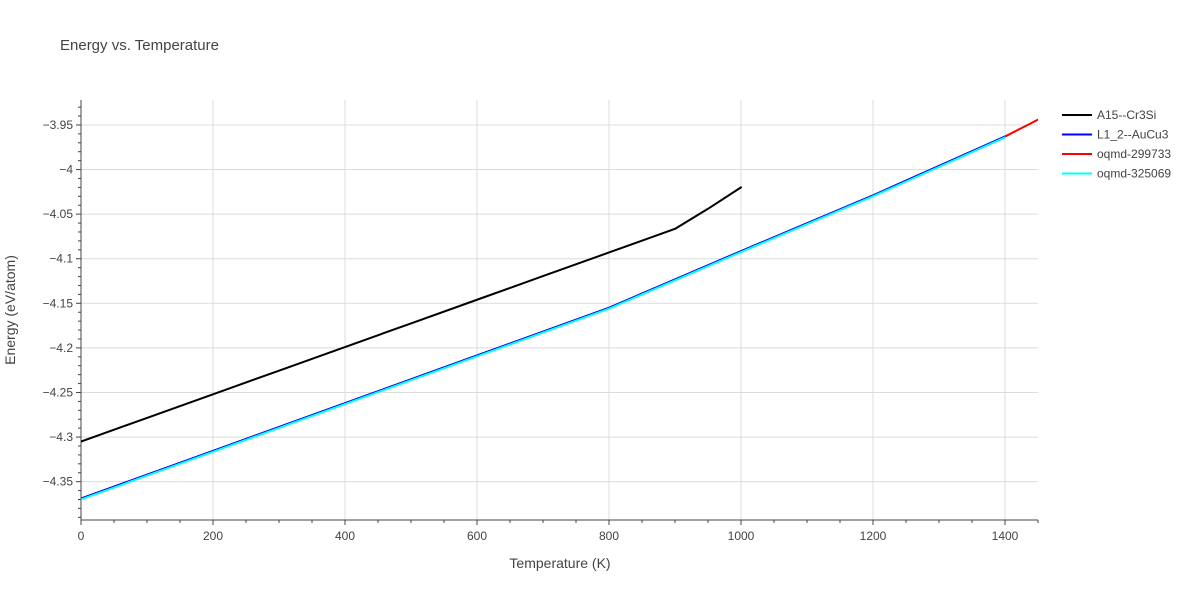 The height and width of the screenshot is (605, 1200). I want to click on legend-label-oqmd-325069: oqmd-325069, so click(1134, 174).